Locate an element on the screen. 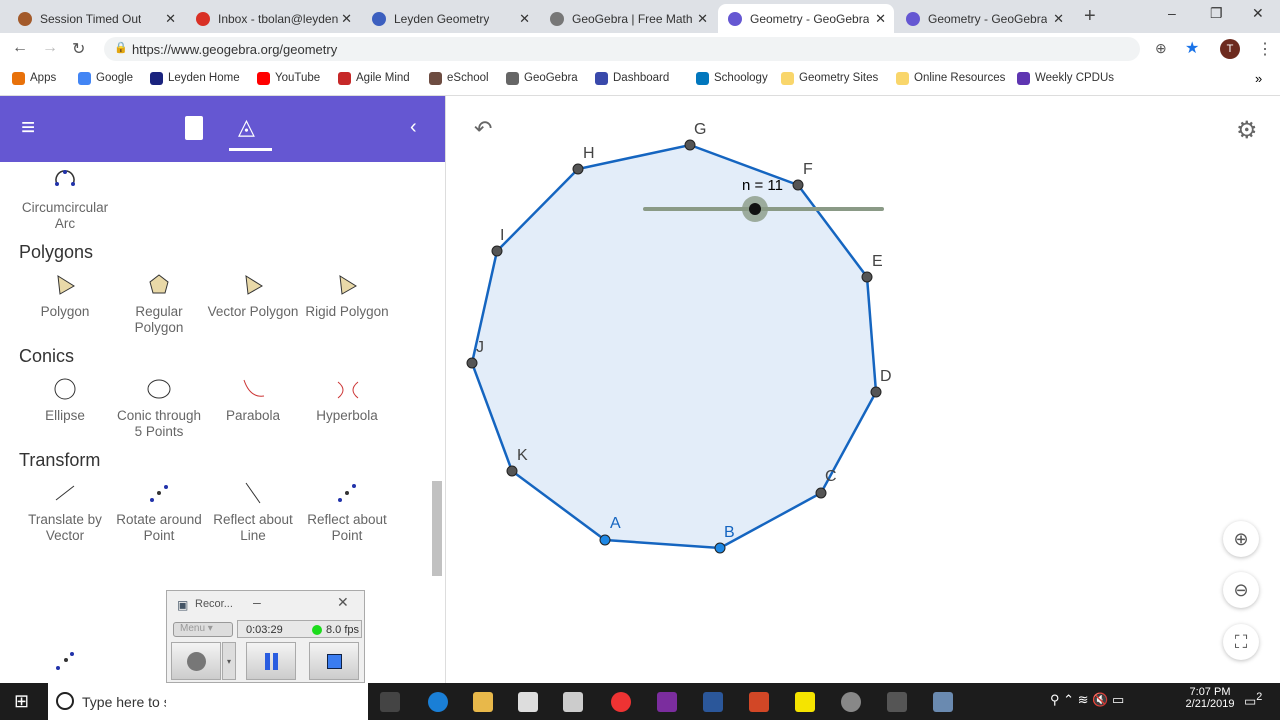  bookmark-weekly-cpdus: Weekly CPDUs is located at coordinates (1065, 78).